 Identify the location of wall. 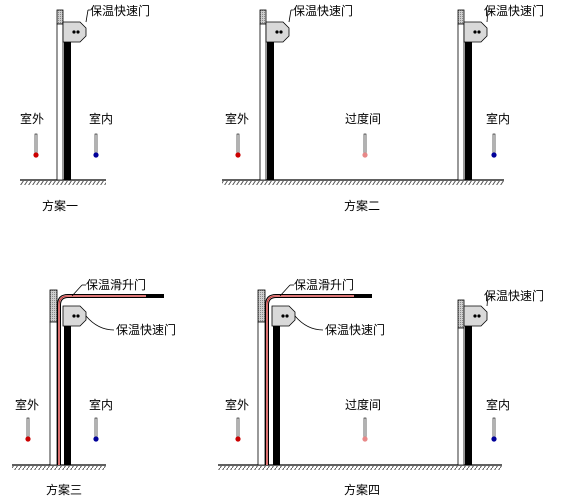
(63, 95).